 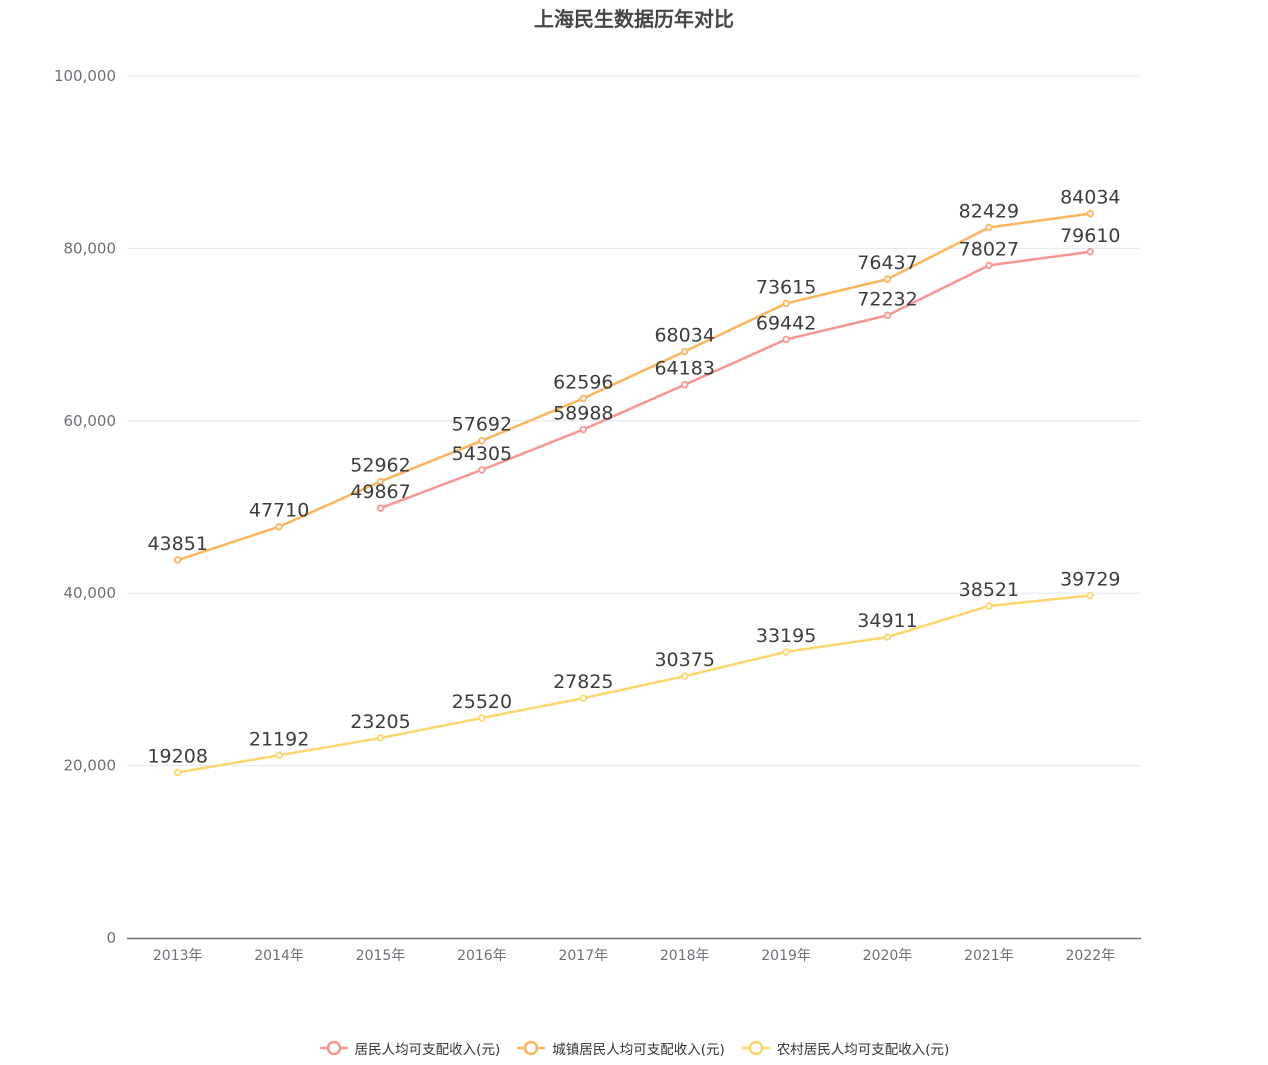 I want to click on x-tick-label: 2016年, so click(x=482, y=956).